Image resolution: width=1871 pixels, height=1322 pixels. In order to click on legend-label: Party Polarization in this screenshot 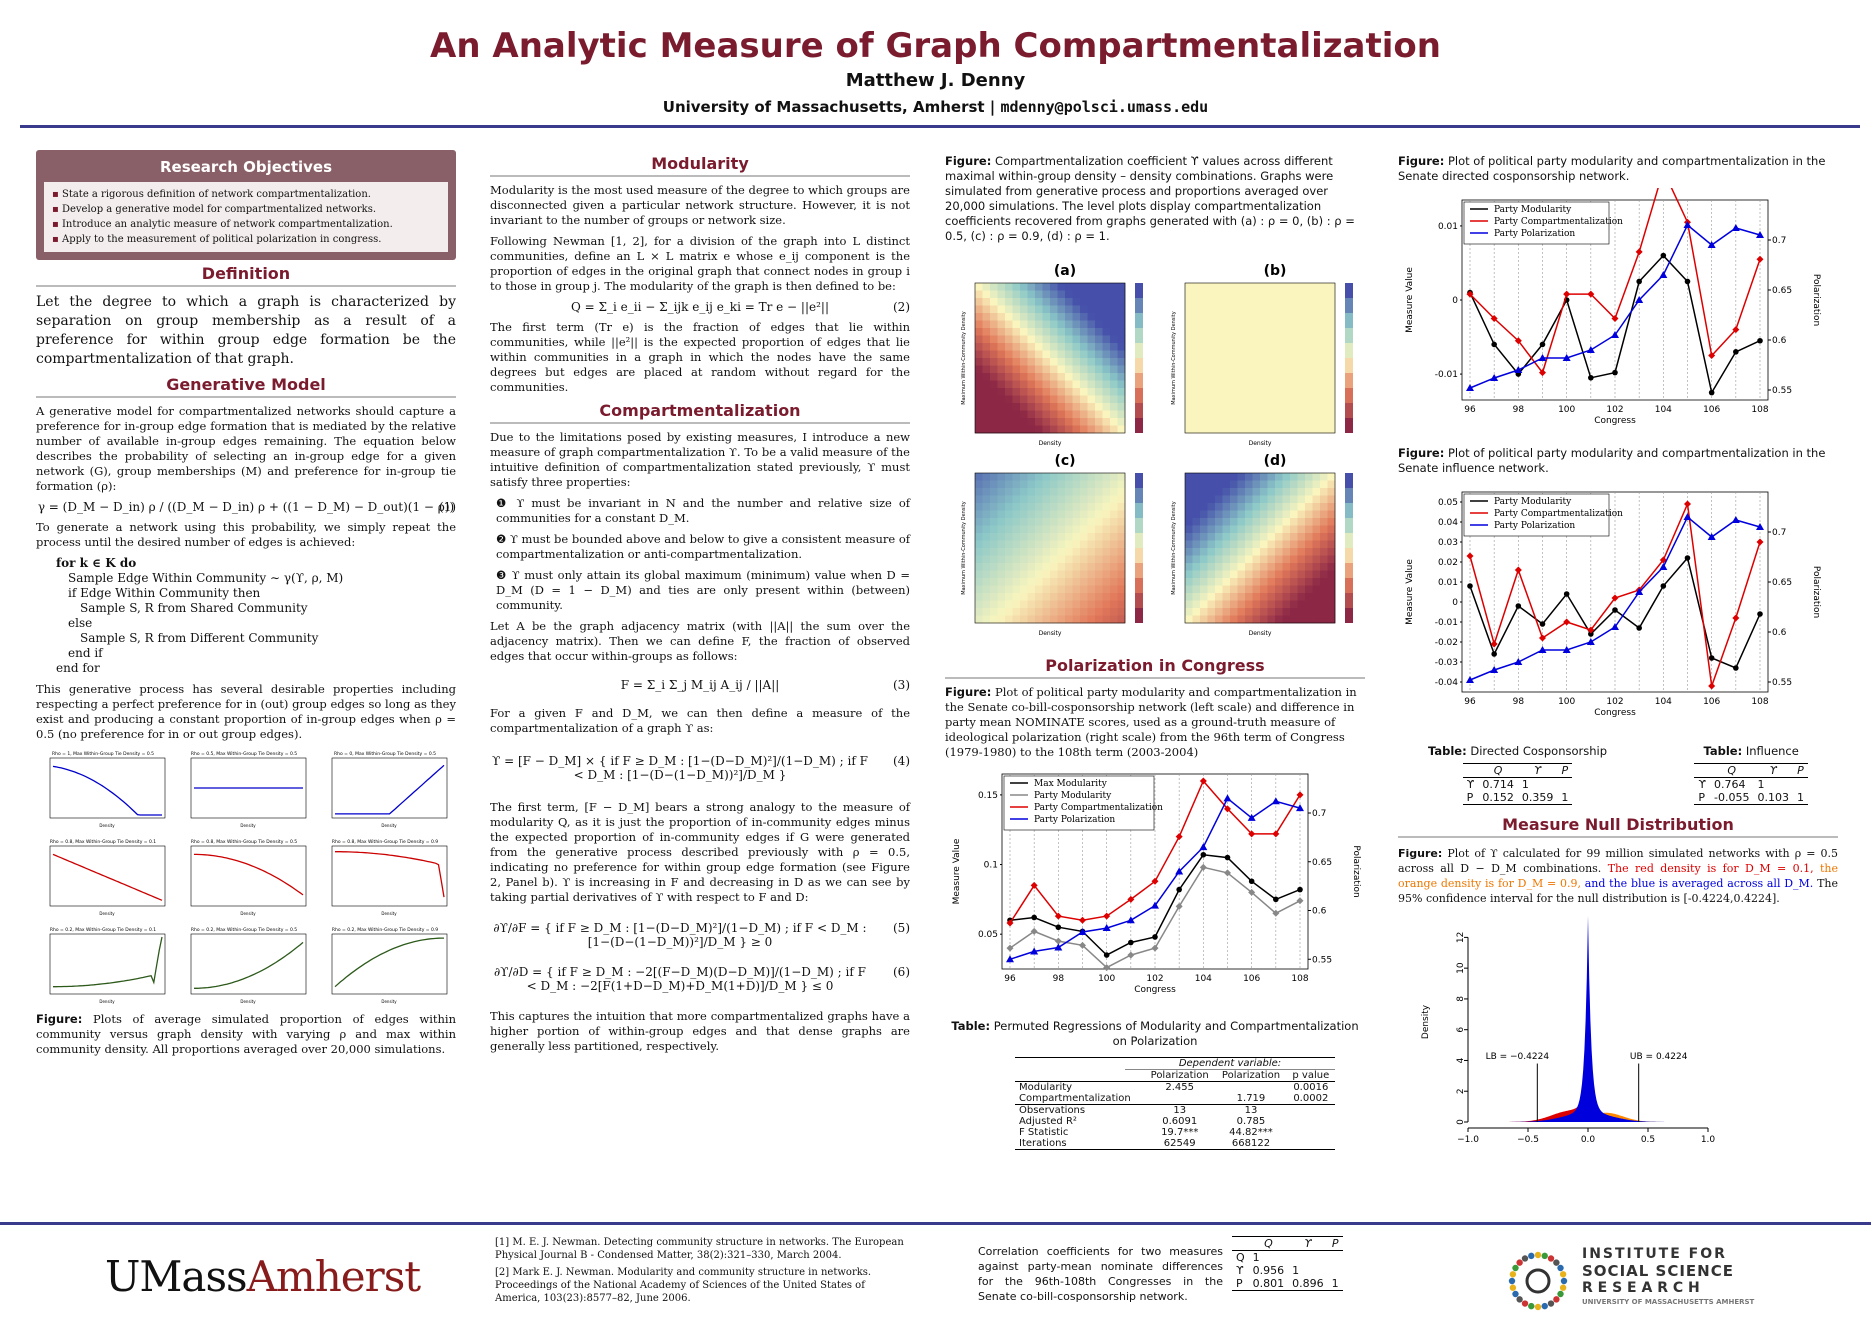, I will do `click(1534, 234)`.